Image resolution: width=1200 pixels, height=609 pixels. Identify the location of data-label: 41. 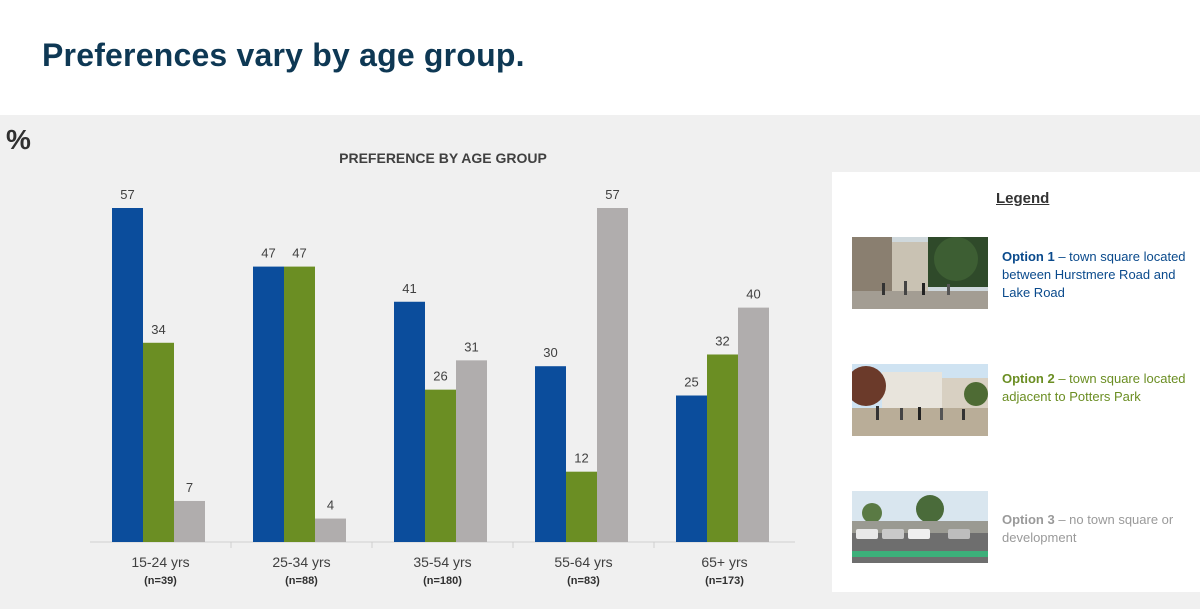
(409, 288).